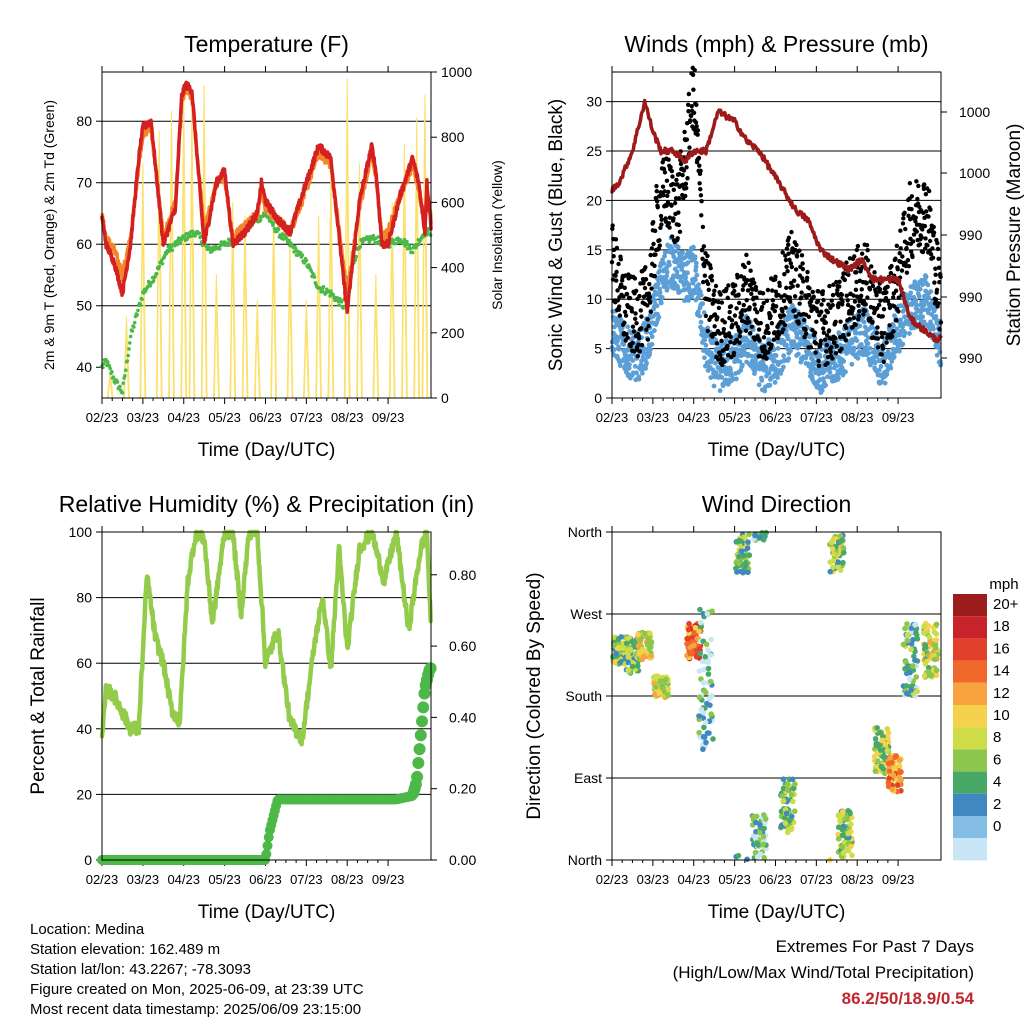 This screenshot has height=1024, width=1024. What do you see at coordinates (462, 717) in the screenshot?
I see `y2-tick-label: 0.40` at bounding box center [462, 717].